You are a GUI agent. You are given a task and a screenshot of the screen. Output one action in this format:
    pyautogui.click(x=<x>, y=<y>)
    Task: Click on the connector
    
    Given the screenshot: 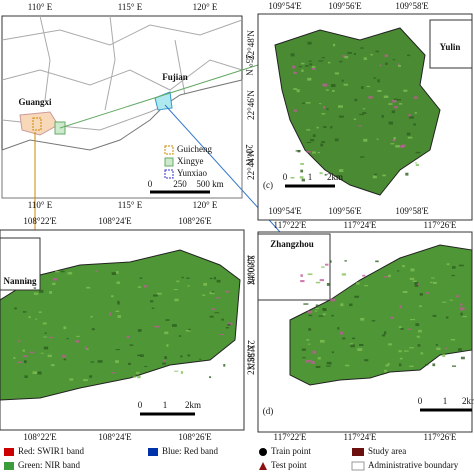 What is the action you would take?
    pyautogui.click(x=159, y=96)
    